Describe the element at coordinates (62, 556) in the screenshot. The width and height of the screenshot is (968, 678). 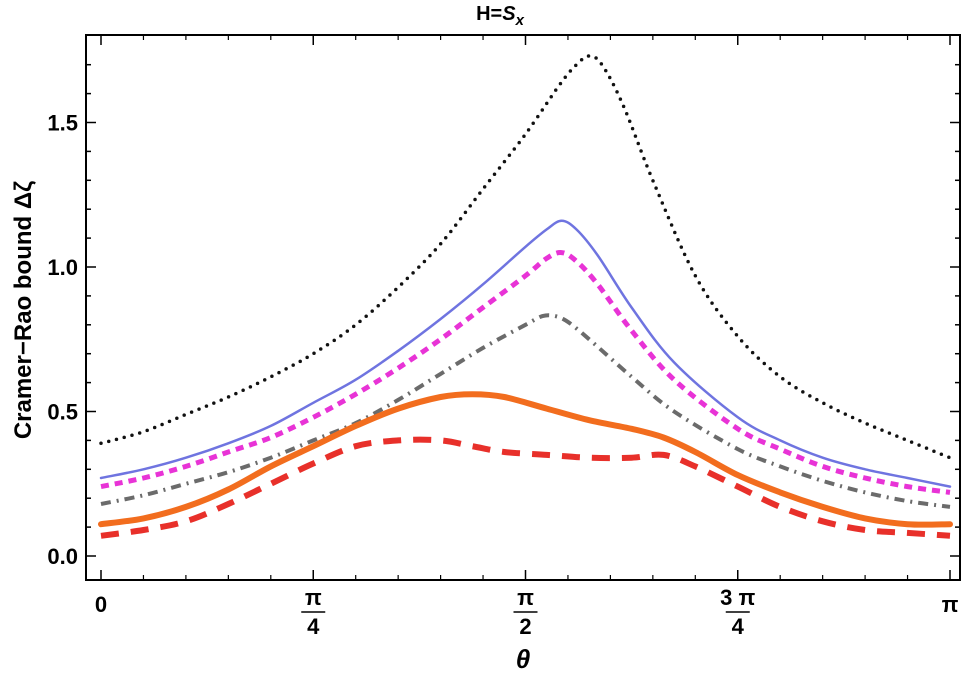
I see `y-tick-label: 0.0` at that location.